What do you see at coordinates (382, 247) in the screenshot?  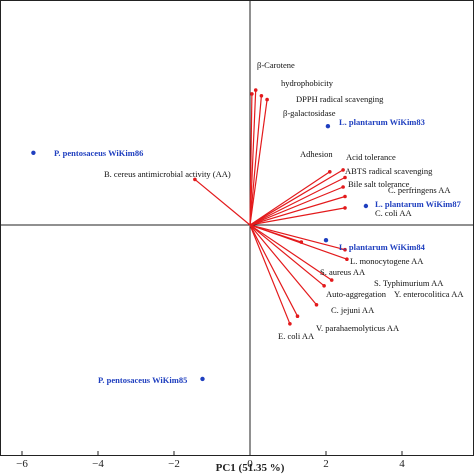 I see `strain-label: L. plantarum WiKim84` at bounding box center [382, 247].